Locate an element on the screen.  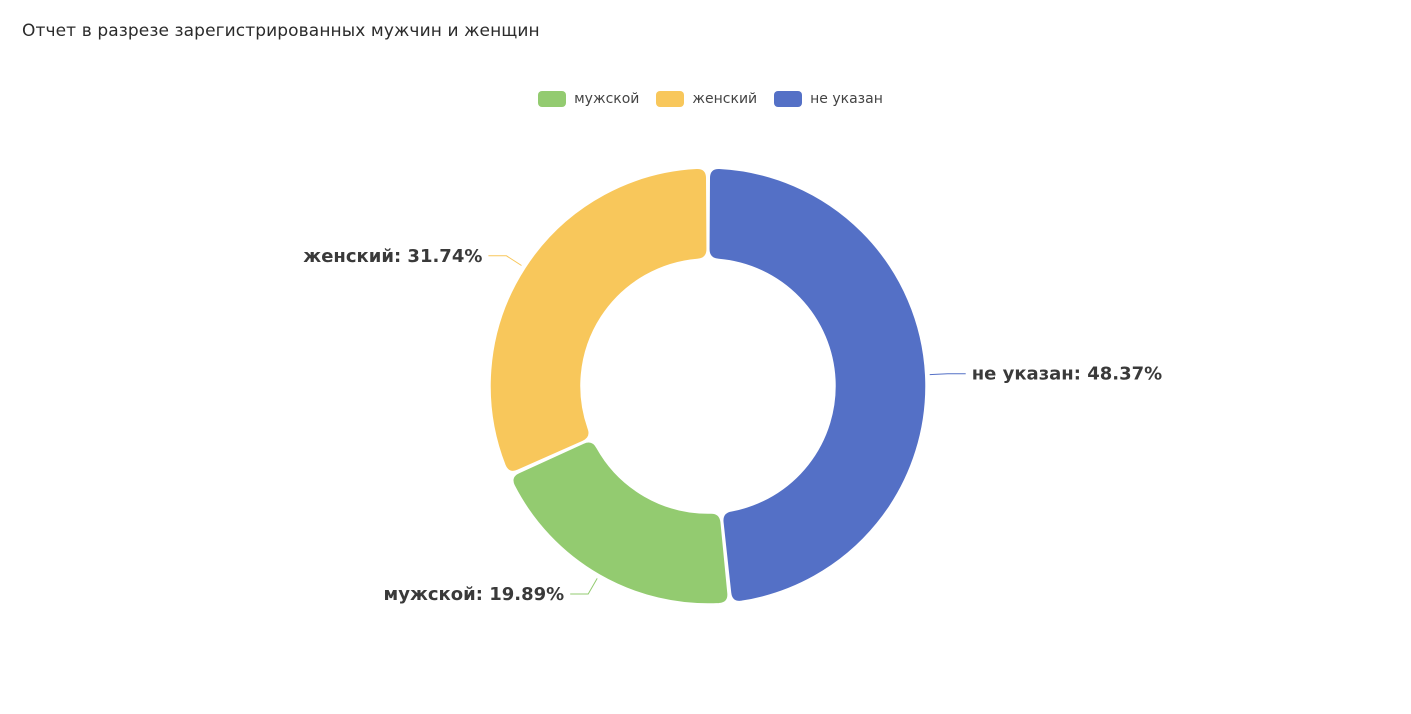
legend-swatch-male is located at coordinates (552, 99).